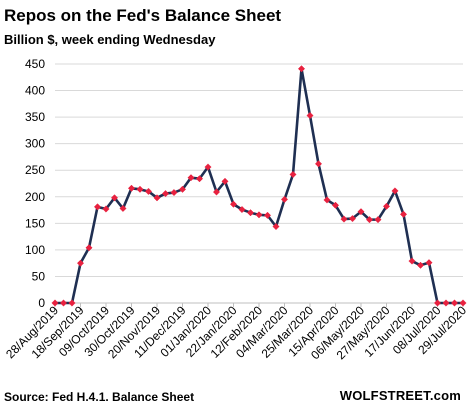 Image resolution: width=469 pixels, height=409 pixels. I want to click on y-tick-label: 350, so click(35, 117).